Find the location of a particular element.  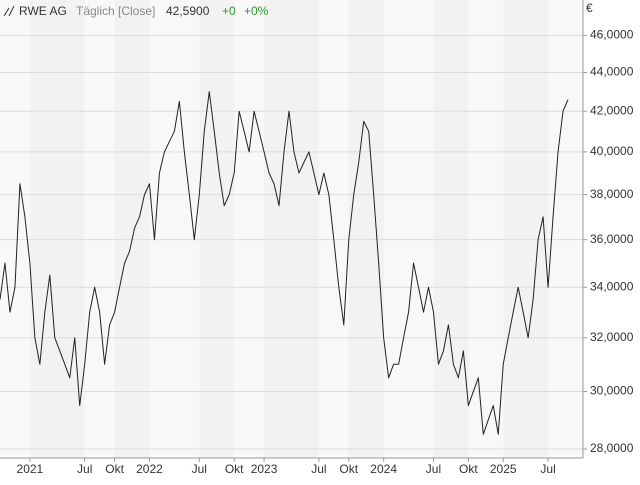

y-tick-label: 42,0000 is located at coordinates (612, 110).